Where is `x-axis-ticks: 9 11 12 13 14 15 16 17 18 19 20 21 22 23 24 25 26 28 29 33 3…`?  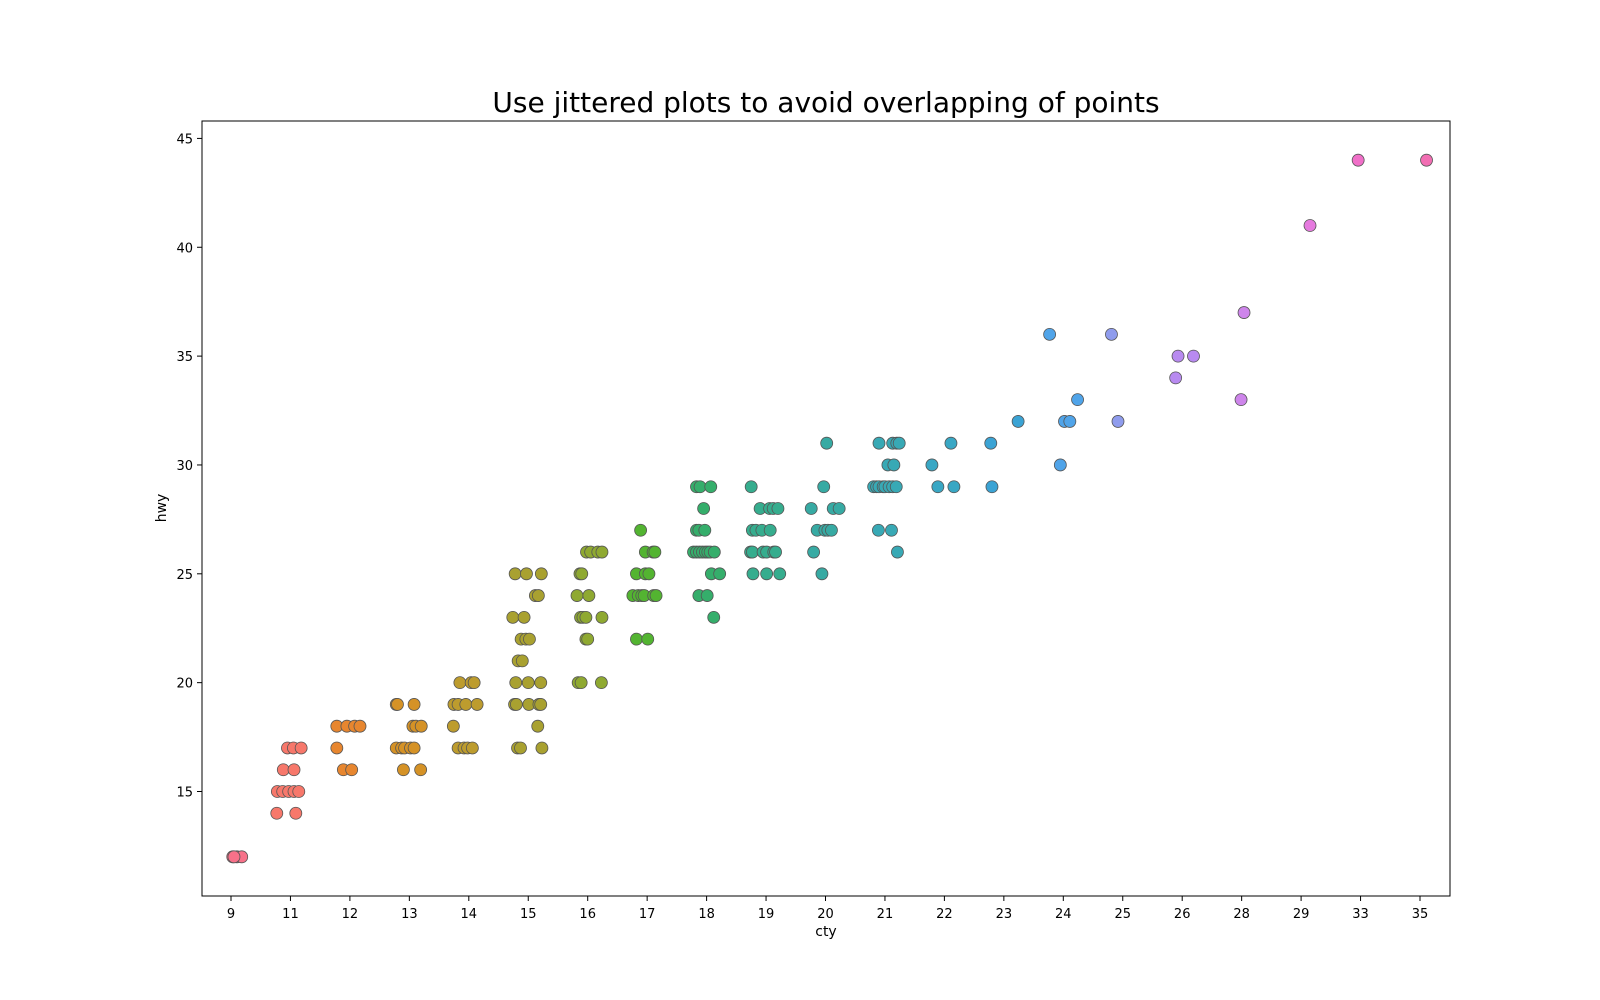
x-axis-ticks: 9 11 12 13 14 15 16 17 18 19 20 21 22 23 24 25 26 28 29 33 3… is located at coordinates (827, 909).